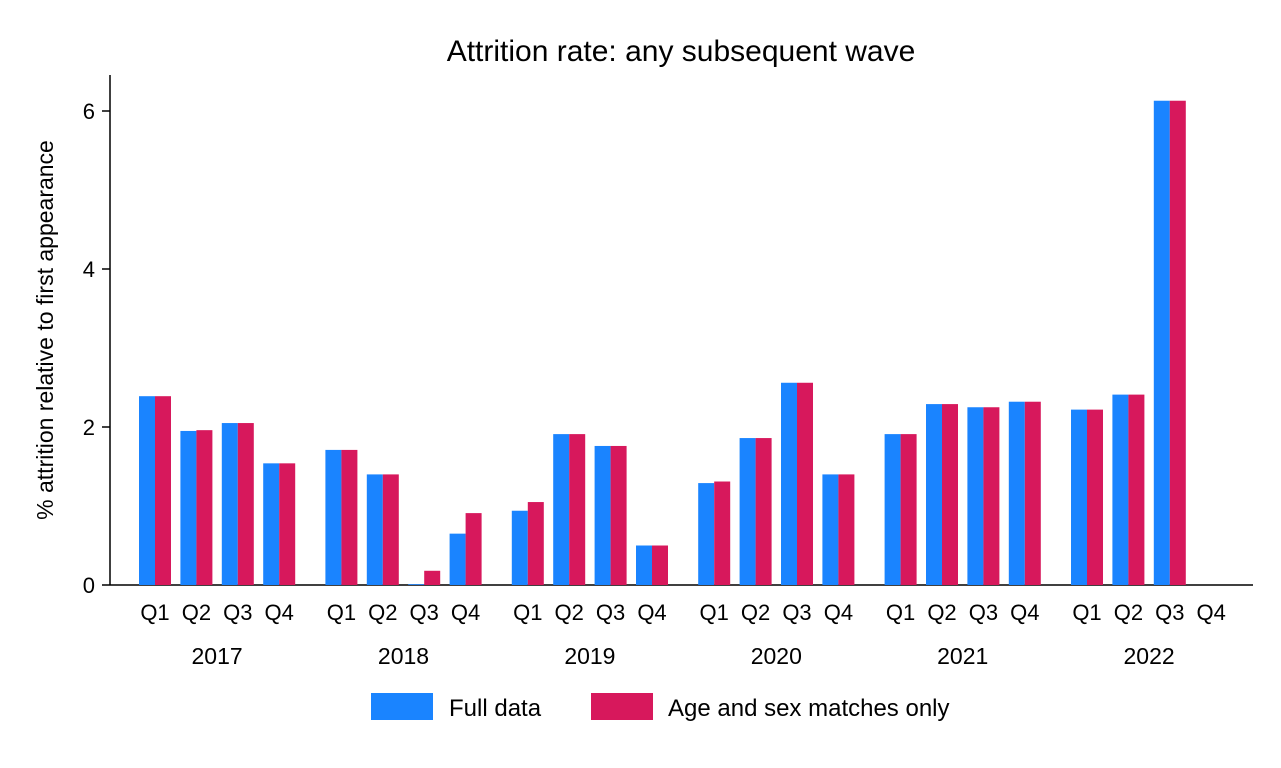 Image resolution: width=1281 pixels, height=768 pixels. I want to click on y-tick-label: 2, so click(89, 427).